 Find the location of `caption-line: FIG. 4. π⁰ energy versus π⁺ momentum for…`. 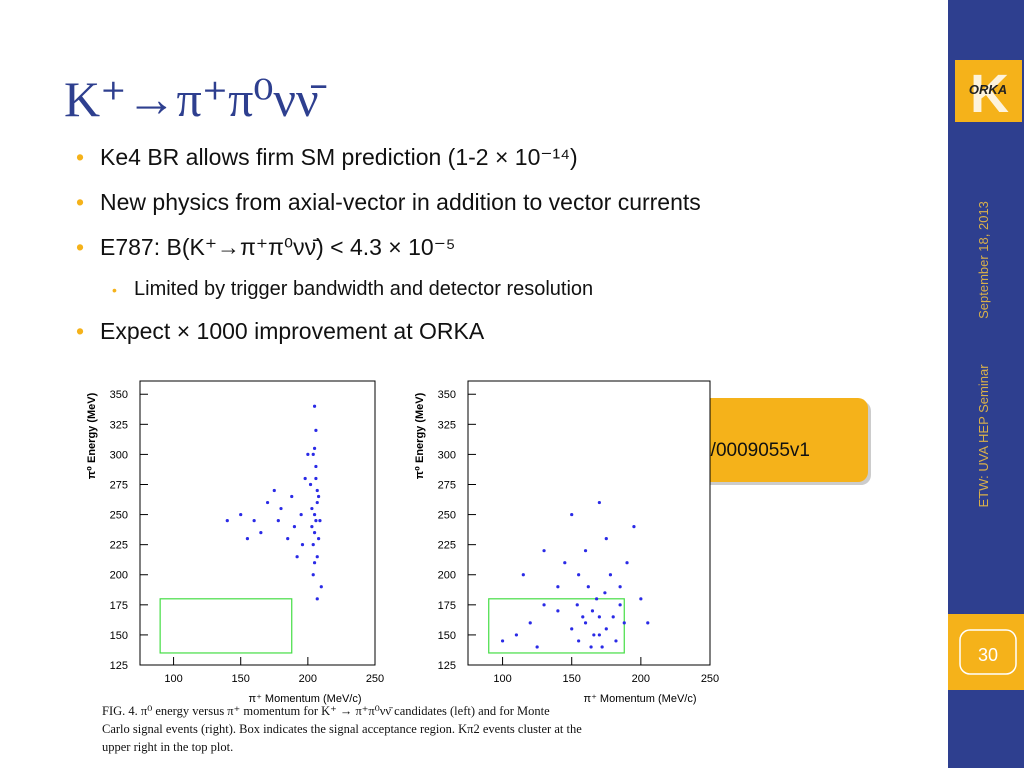

caption-line: FIG. 4. π⁰ energy versus π⁺ momentum for… is located at coordinates (326, 711).